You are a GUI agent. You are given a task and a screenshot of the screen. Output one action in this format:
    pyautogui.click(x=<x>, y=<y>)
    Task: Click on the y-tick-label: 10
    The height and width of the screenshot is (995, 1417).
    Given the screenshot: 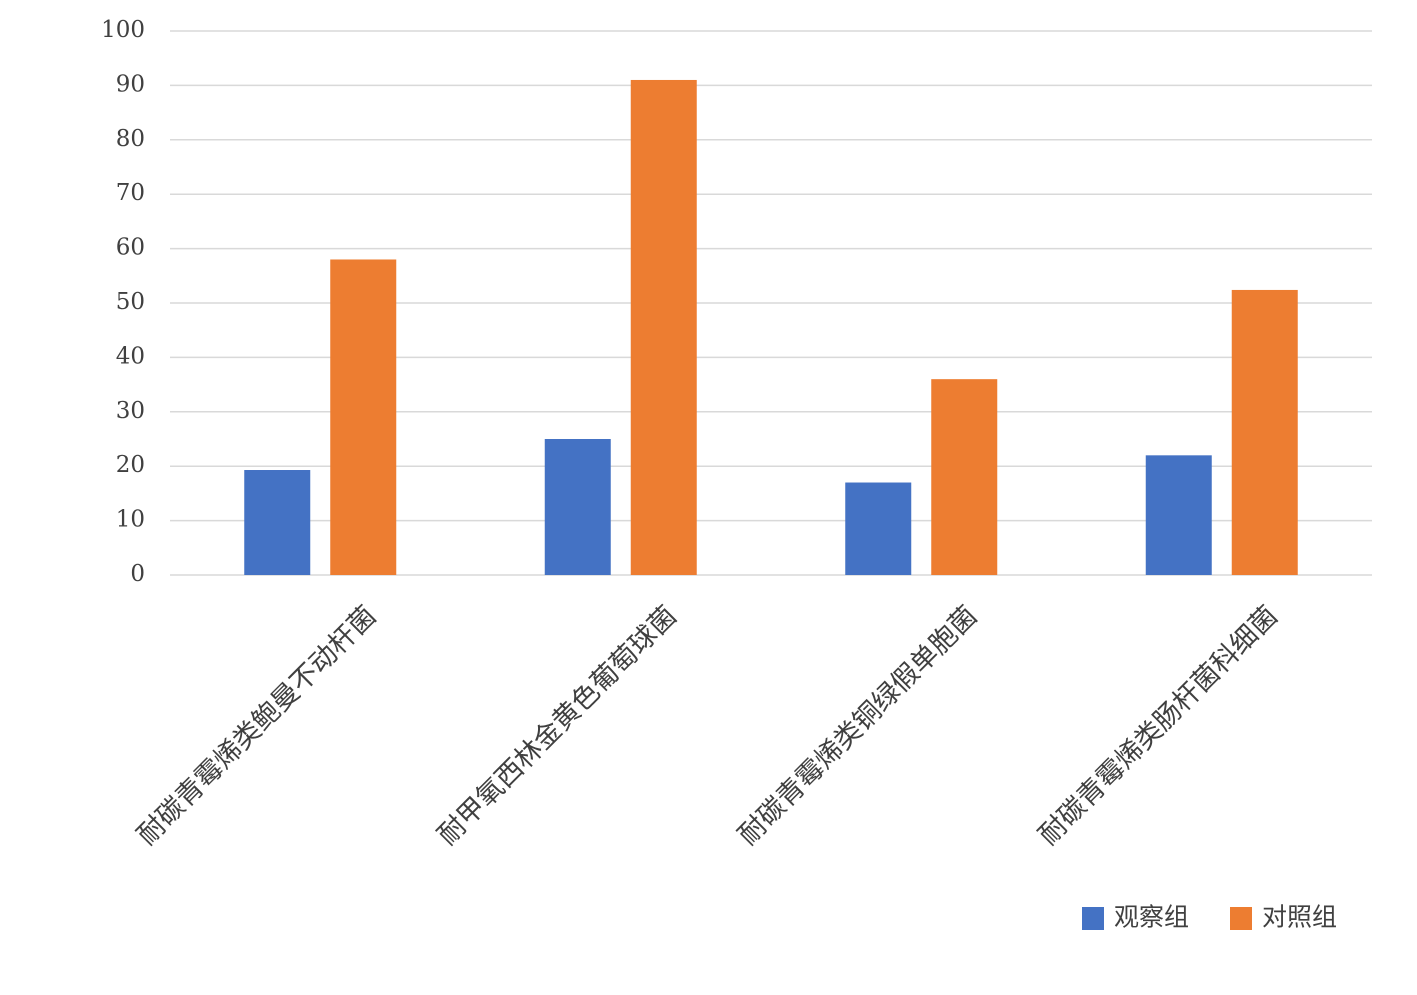 What is the action you would take?
    pyautogui.click(x=130, y=520)
    